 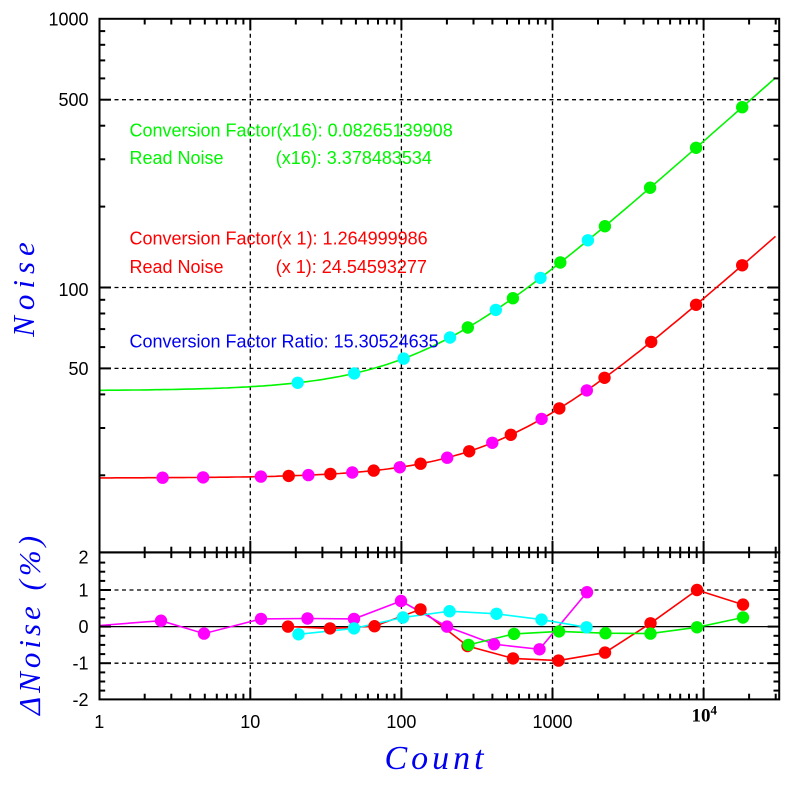 I want to click on svg-text:Conversion Factor(x 1): 1.2649: Conversion Factor(x 1): 1.264999986, so click(x=279, y=238).